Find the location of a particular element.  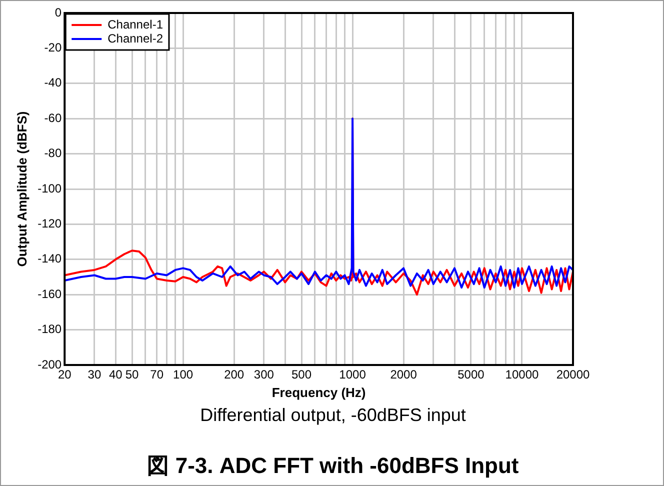

x-tick-label: 50 is located at coordinates (132, 375).